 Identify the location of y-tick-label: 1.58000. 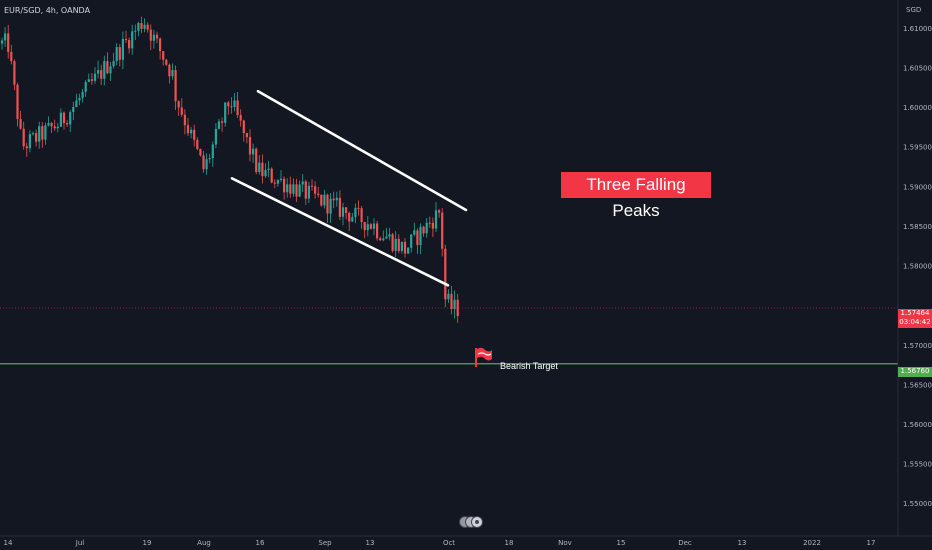
(917, 267).